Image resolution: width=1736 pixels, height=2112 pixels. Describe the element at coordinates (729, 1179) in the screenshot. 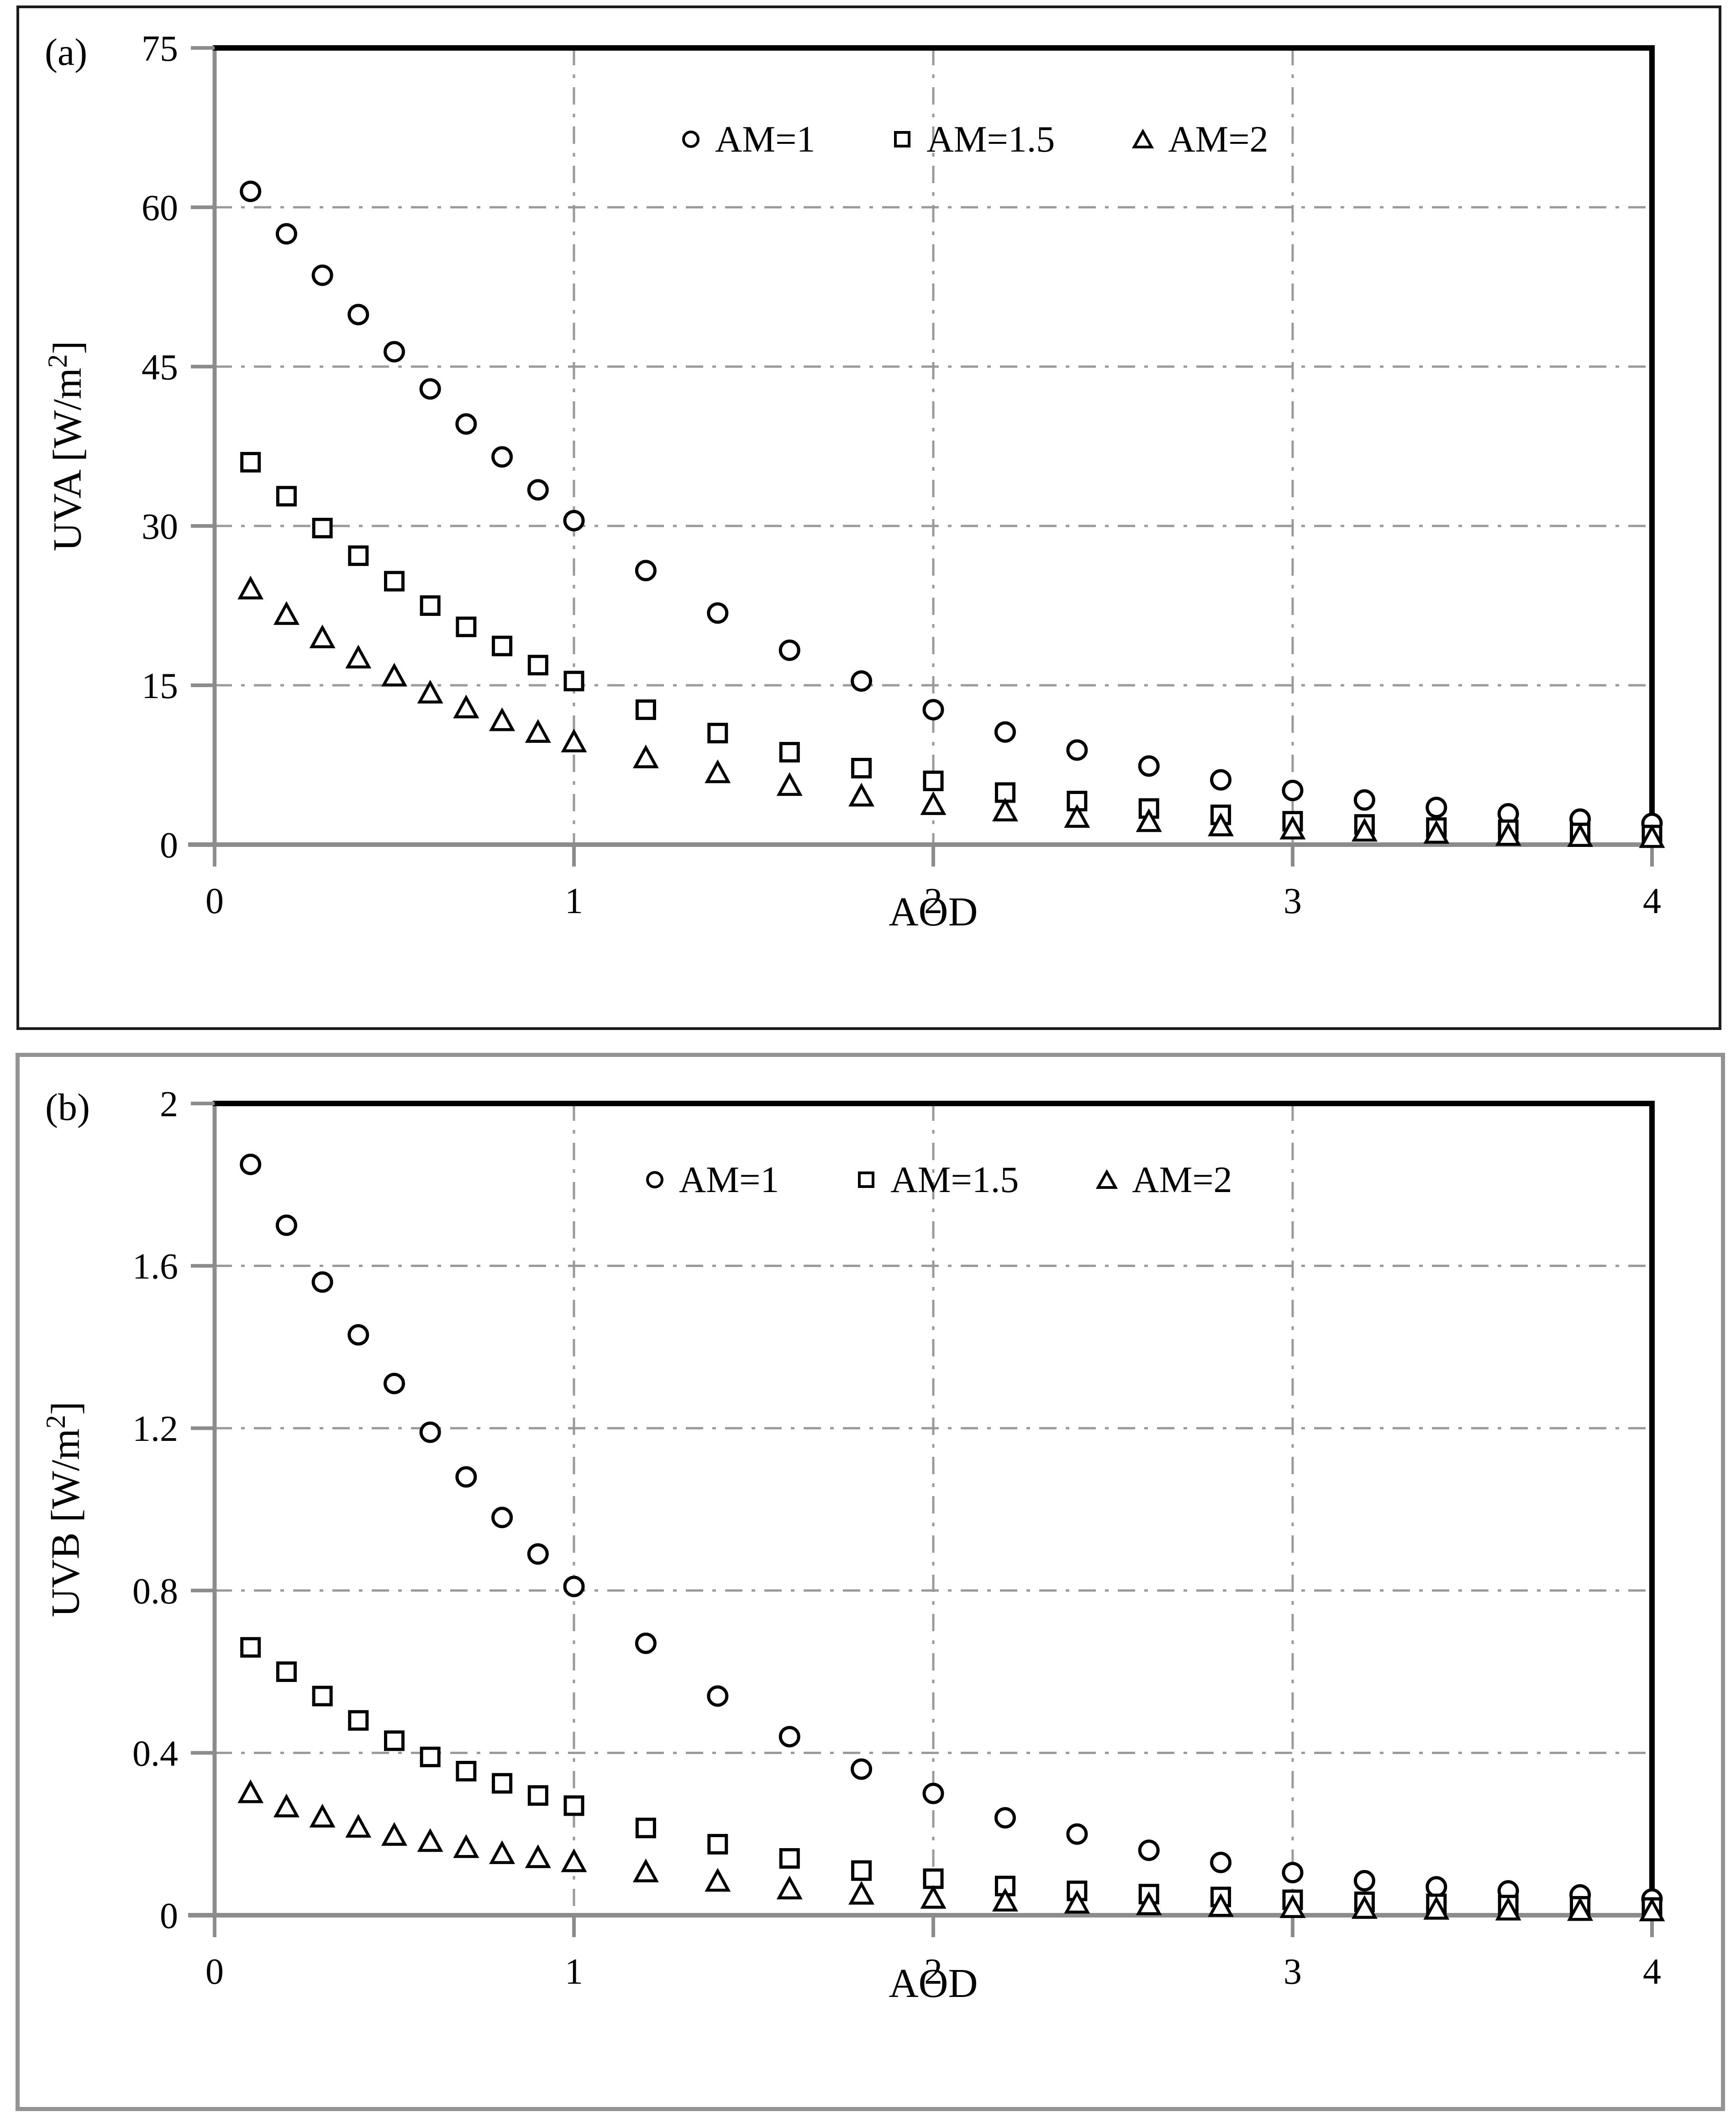

I see `legend-label: AM=1` at that location.